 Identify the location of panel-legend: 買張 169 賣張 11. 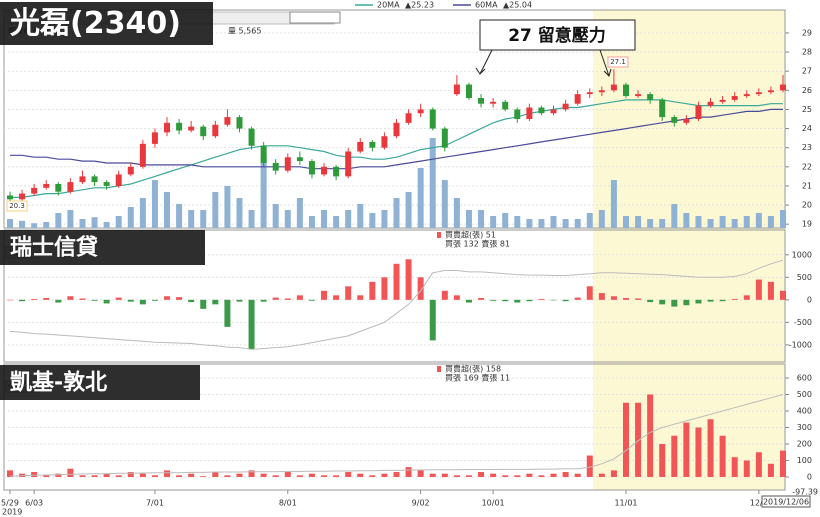
(477, 378).